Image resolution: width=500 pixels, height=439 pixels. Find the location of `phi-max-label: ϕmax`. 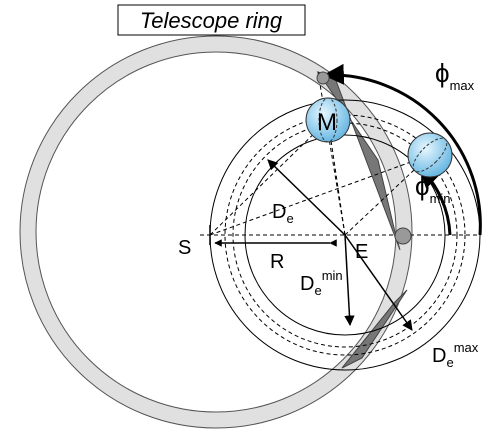

phi-max-label: ϕmax is located at coordinates (455, 75).